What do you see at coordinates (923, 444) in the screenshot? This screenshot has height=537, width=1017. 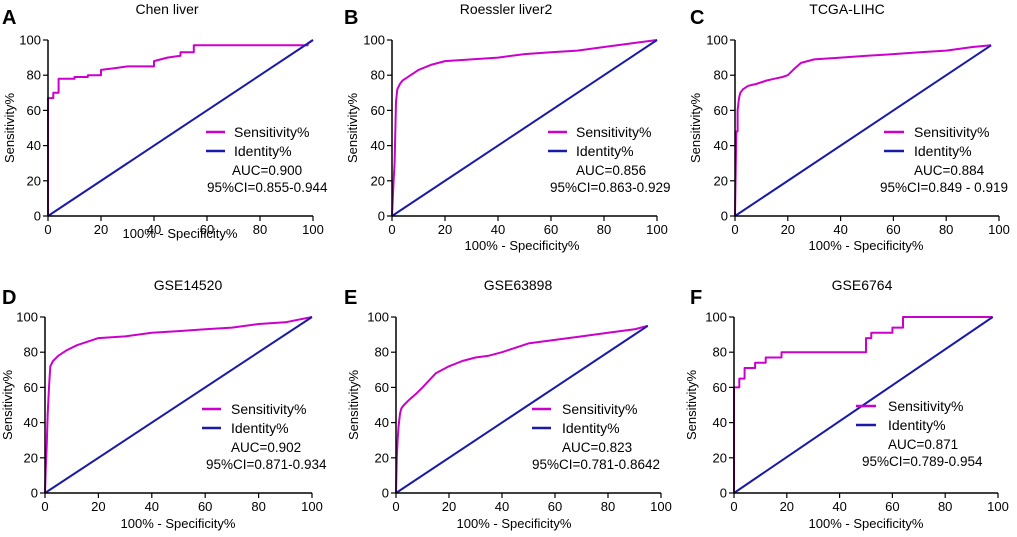 I see `auc-label: AUC=0.871` at bounding box center [923, 444].